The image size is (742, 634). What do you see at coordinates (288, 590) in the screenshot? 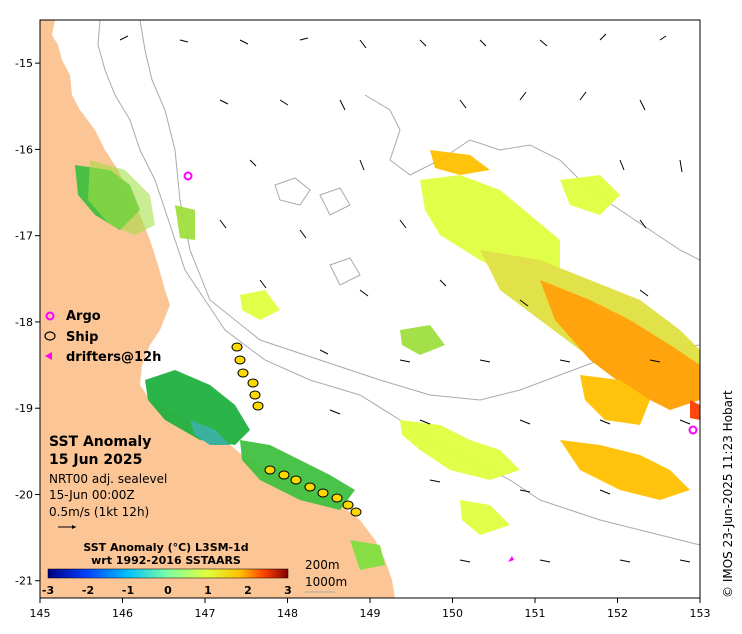
I see `colorbar-tick-label: 3` at bounding box center [288, 590].